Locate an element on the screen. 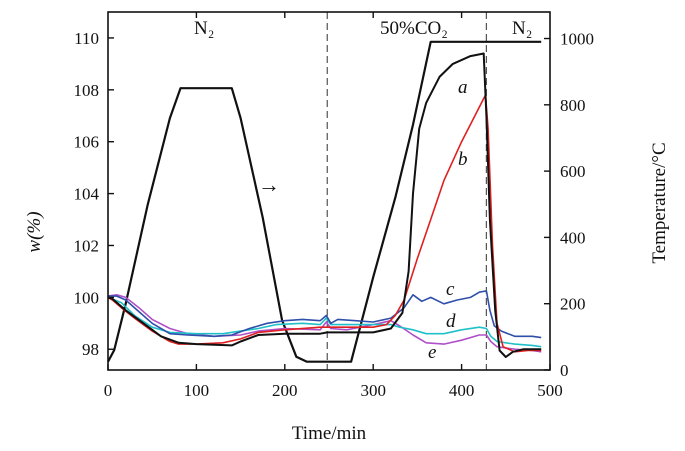 Image resolution: width=685 pixels, height=451 pixels. y-right-tick-label-800: 800 is located at coordinates (573, 105).